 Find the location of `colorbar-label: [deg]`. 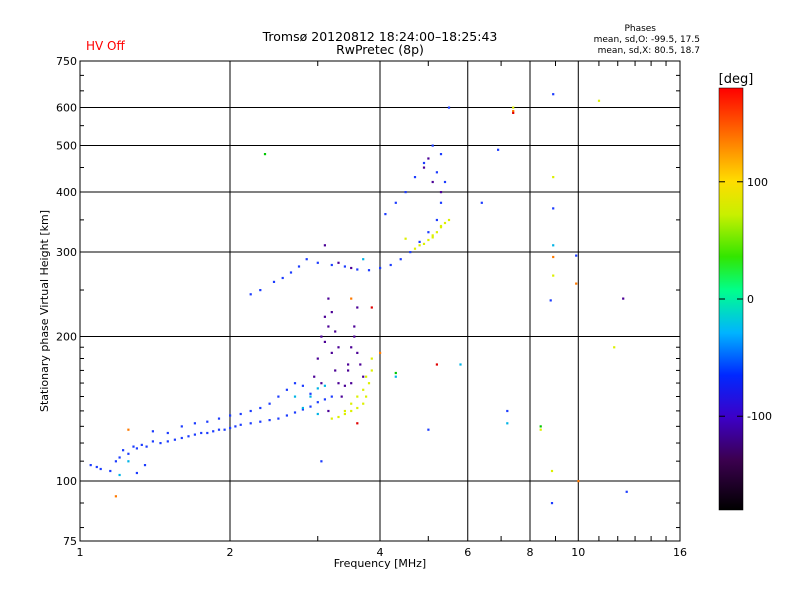

colorbar-label: [deg] is located at coordinates (736, 79).